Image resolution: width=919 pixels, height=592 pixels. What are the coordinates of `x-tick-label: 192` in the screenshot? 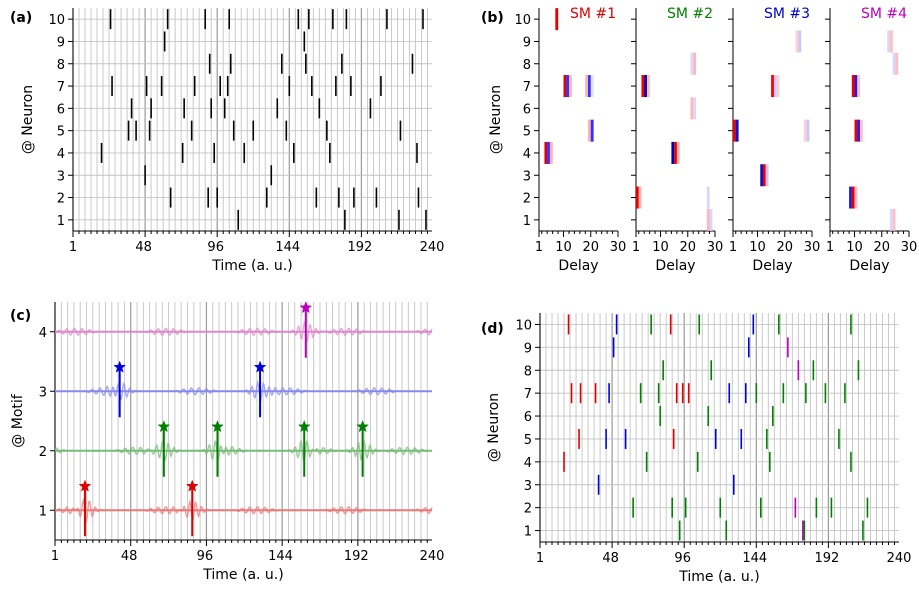 It's located at (826, 558).